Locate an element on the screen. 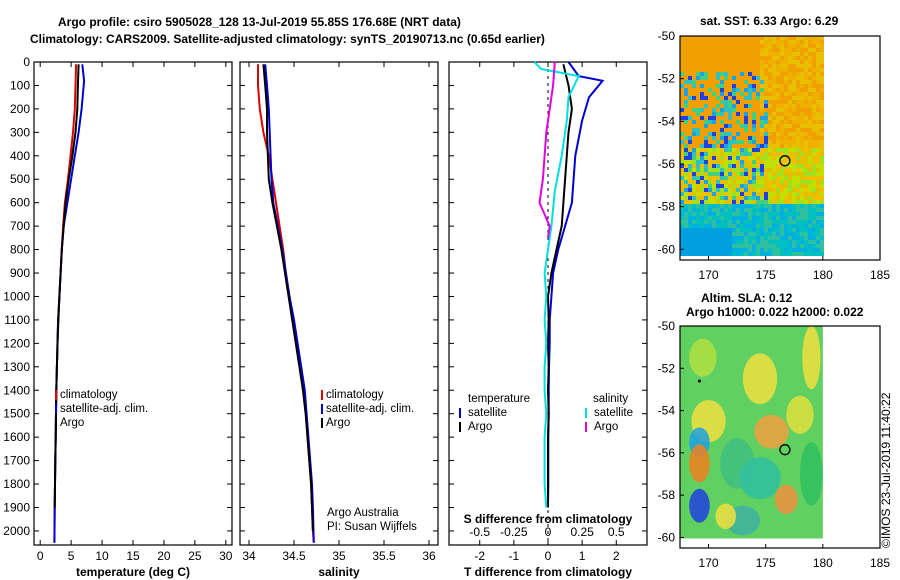  imos-credit: ©IMOS 23-Jul-2019 11:40:22 is located at coordinates (886, 470).